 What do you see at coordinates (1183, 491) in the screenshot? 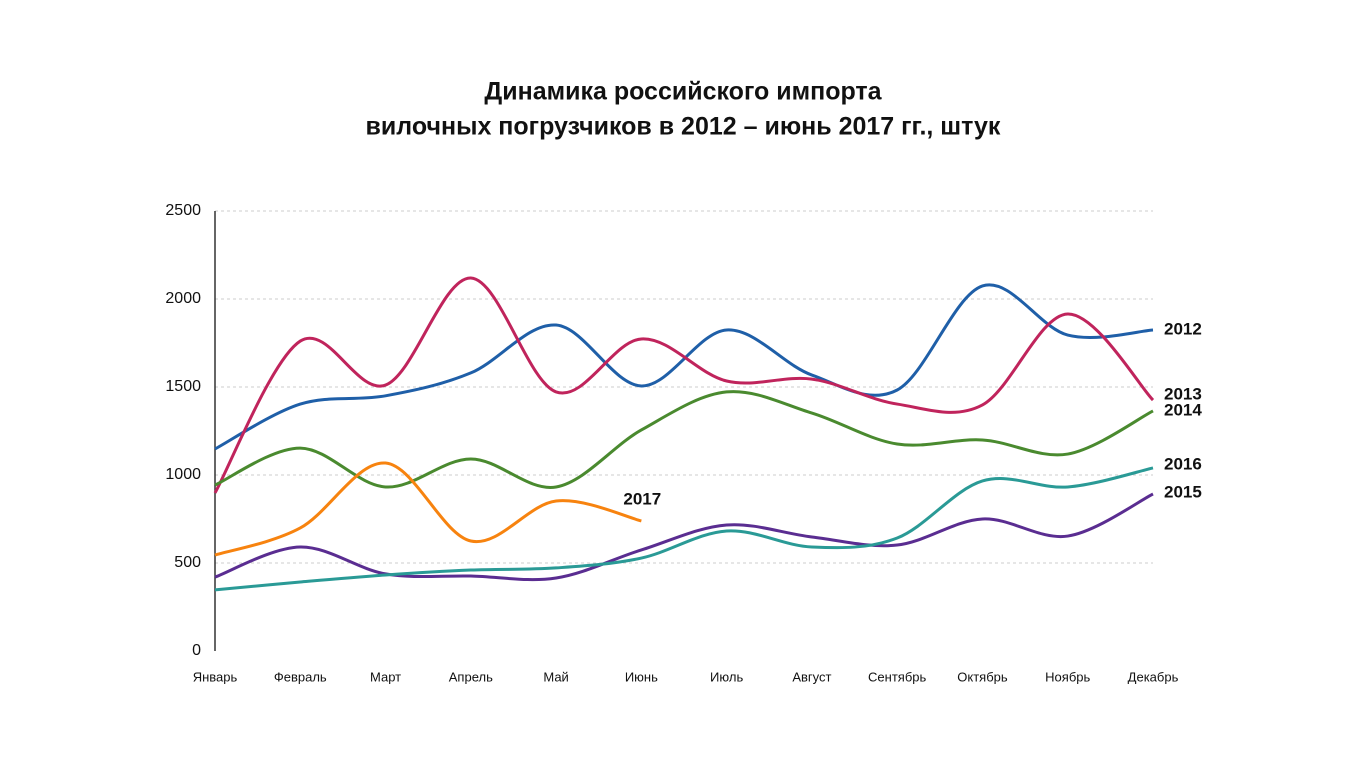
I see `series-label: 2015` at bounding box center [1183, 491].